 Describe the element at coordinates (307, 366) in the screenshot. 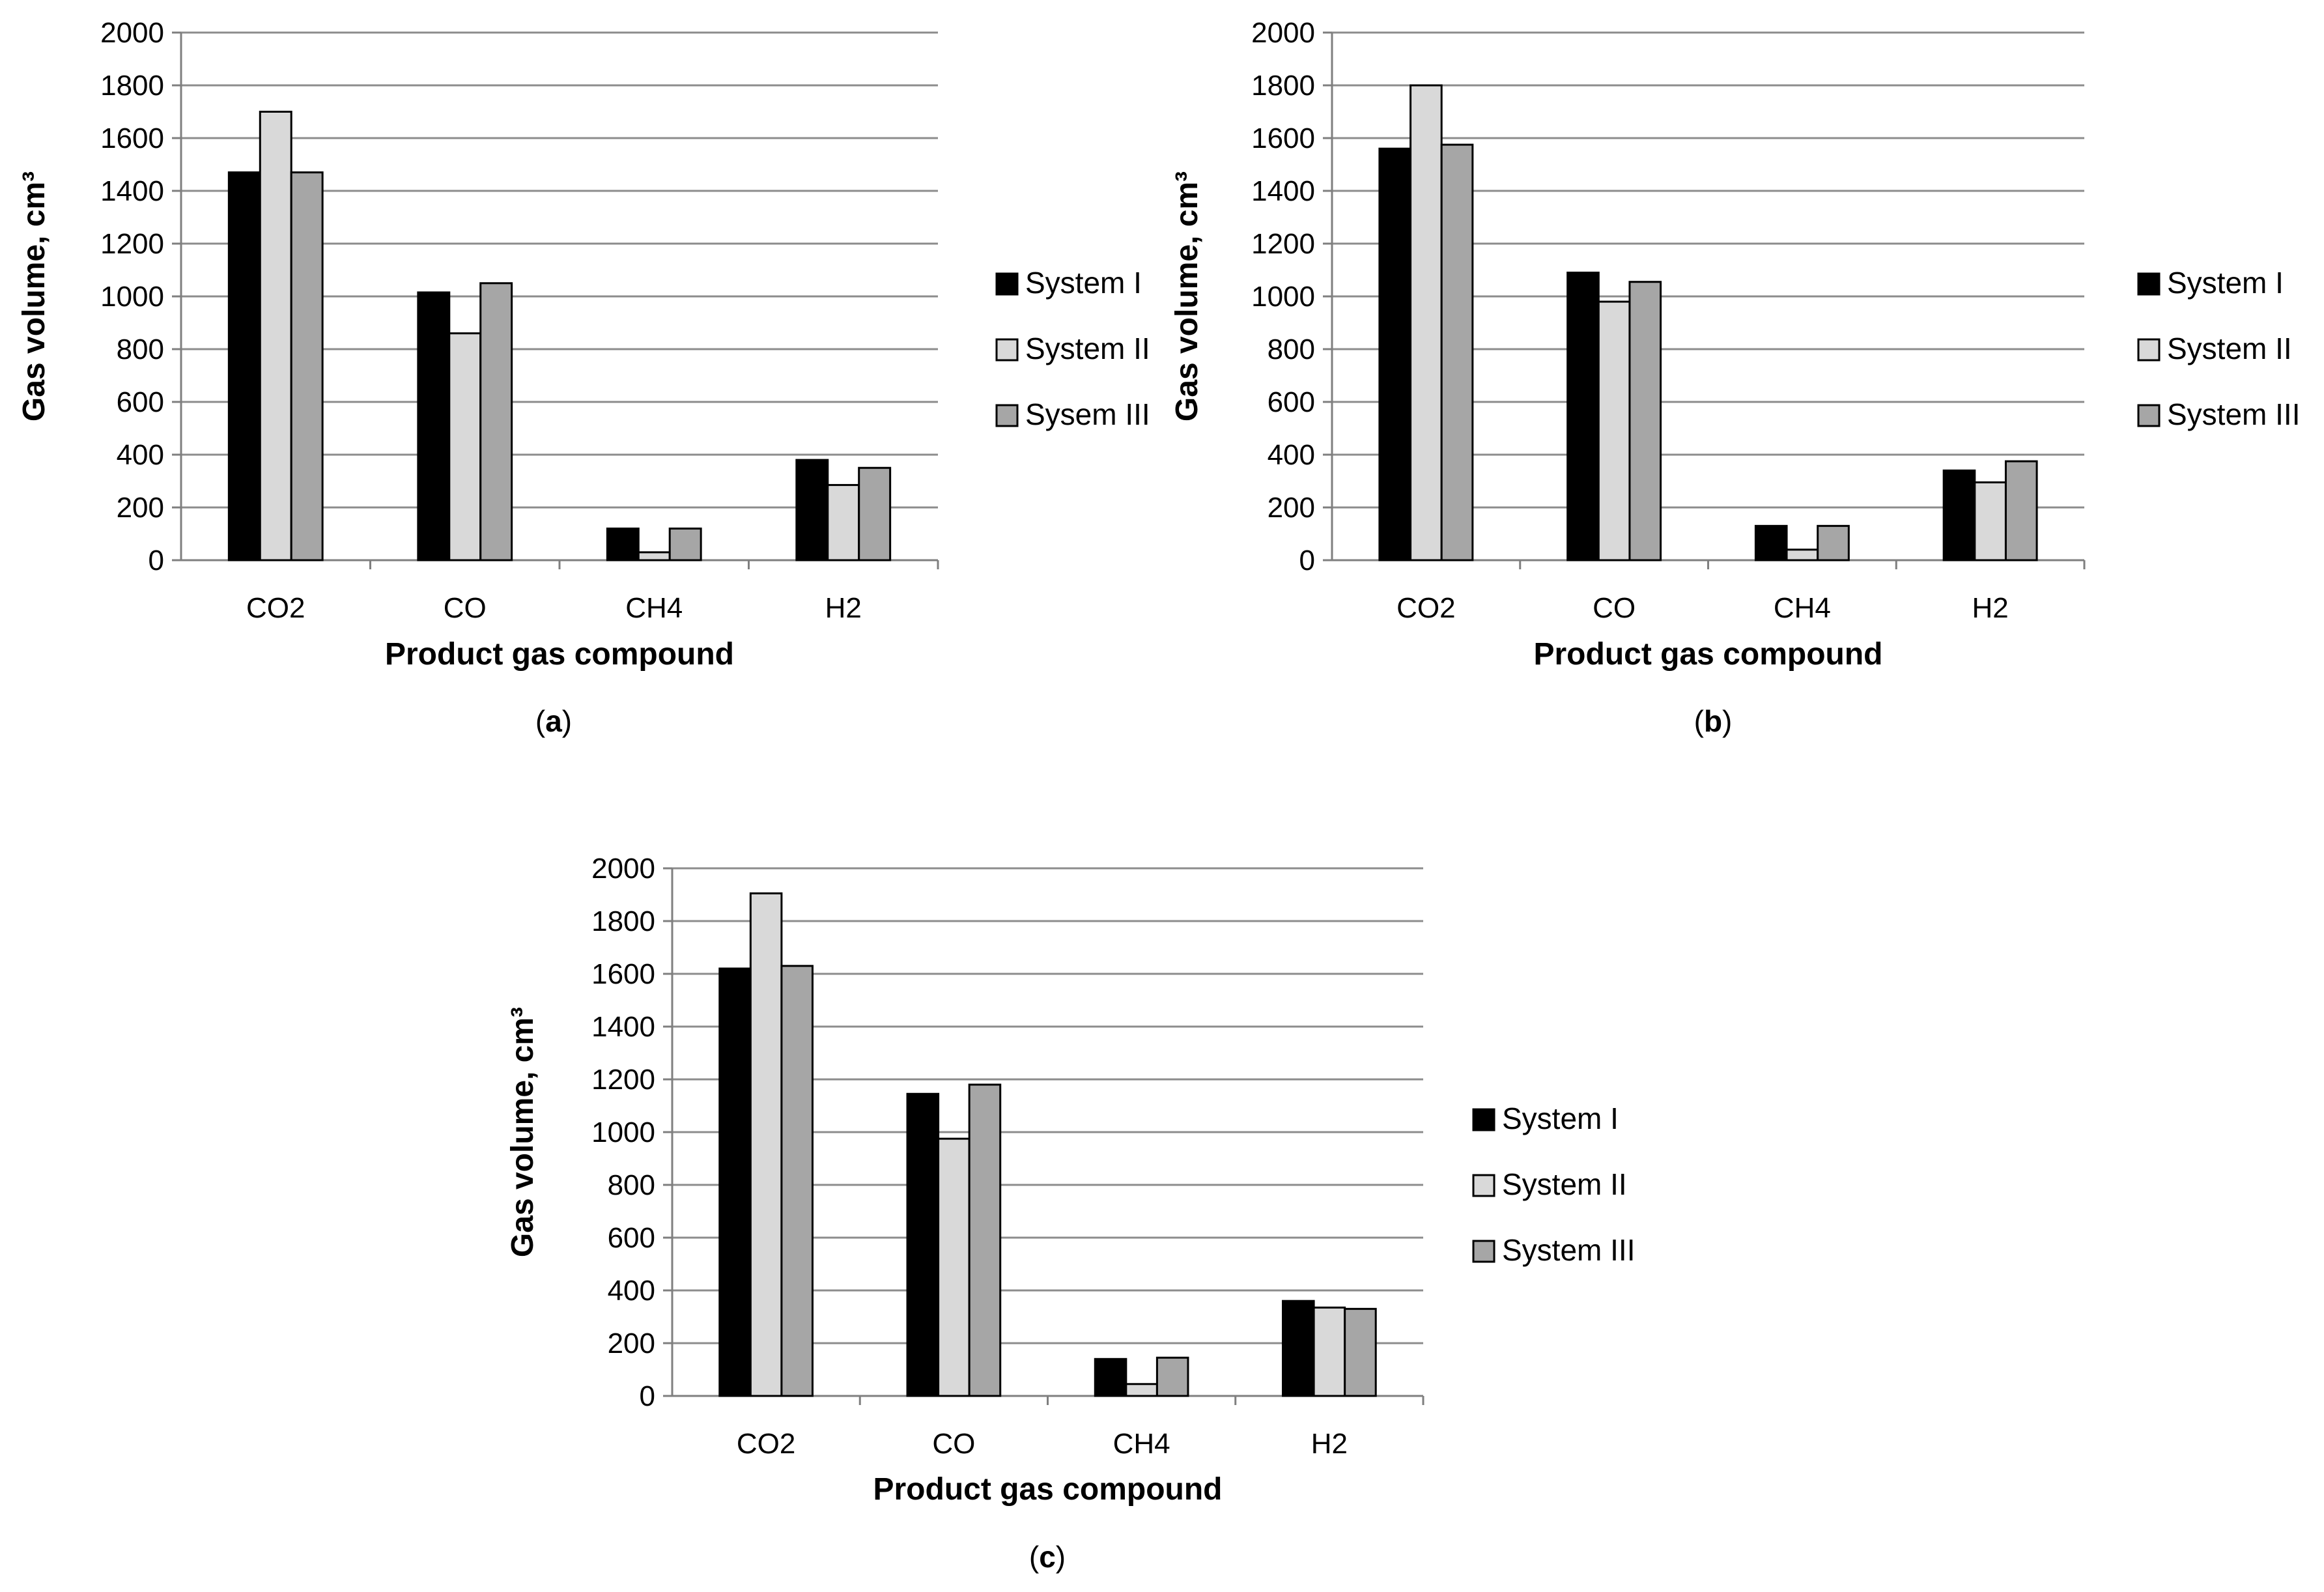

I see `bar-sysem-iii-co2` at that location.